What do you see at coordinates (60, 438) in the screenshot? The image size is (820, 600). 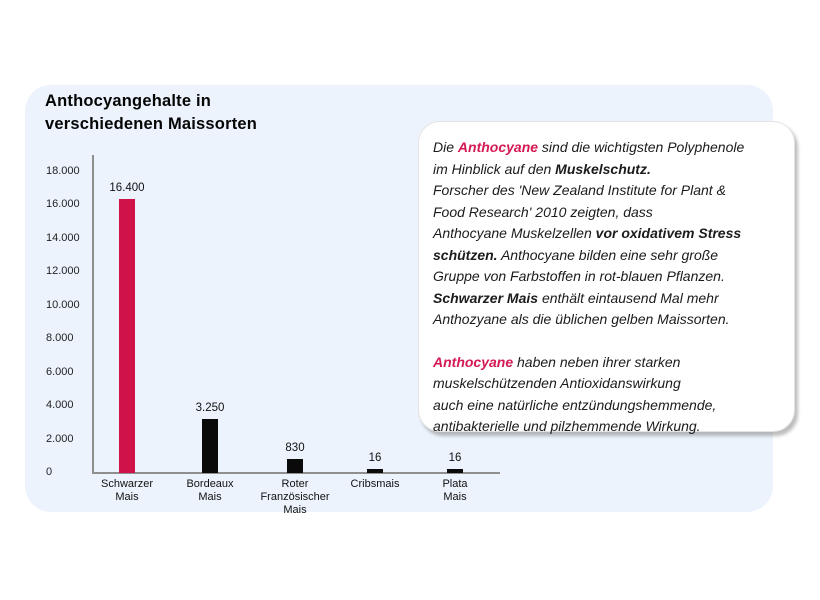 I see `y-tick-label: 2.000` at bounding box center [60, 438].